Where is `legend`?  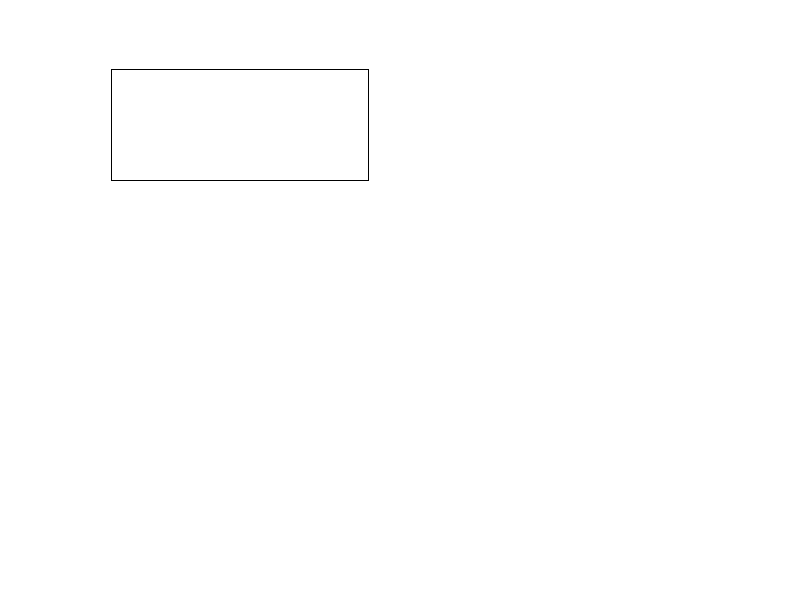
legend is located at coordinates (240, 125).